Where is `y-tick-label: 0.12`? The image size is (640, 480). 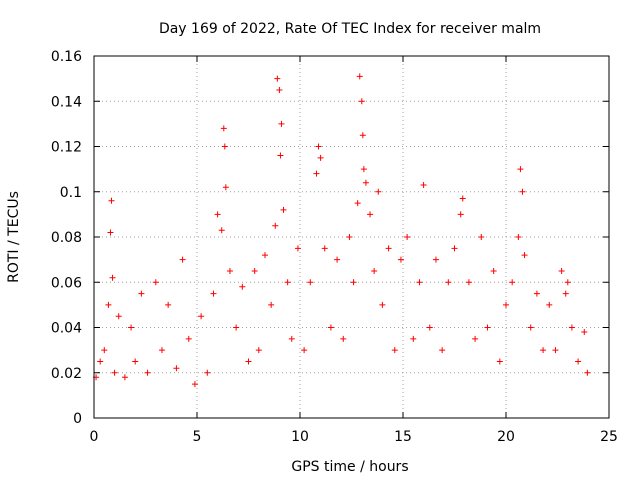
y-tick-label: 0.12 is located at coordinates (66, 148).